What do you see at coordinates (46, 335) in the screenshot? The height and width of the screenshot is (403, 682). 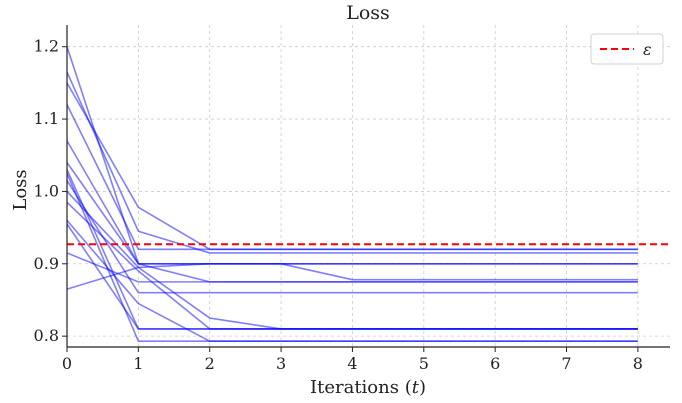 I see `y-tick-label-0: 0.8` at bounding box center [46, 335].